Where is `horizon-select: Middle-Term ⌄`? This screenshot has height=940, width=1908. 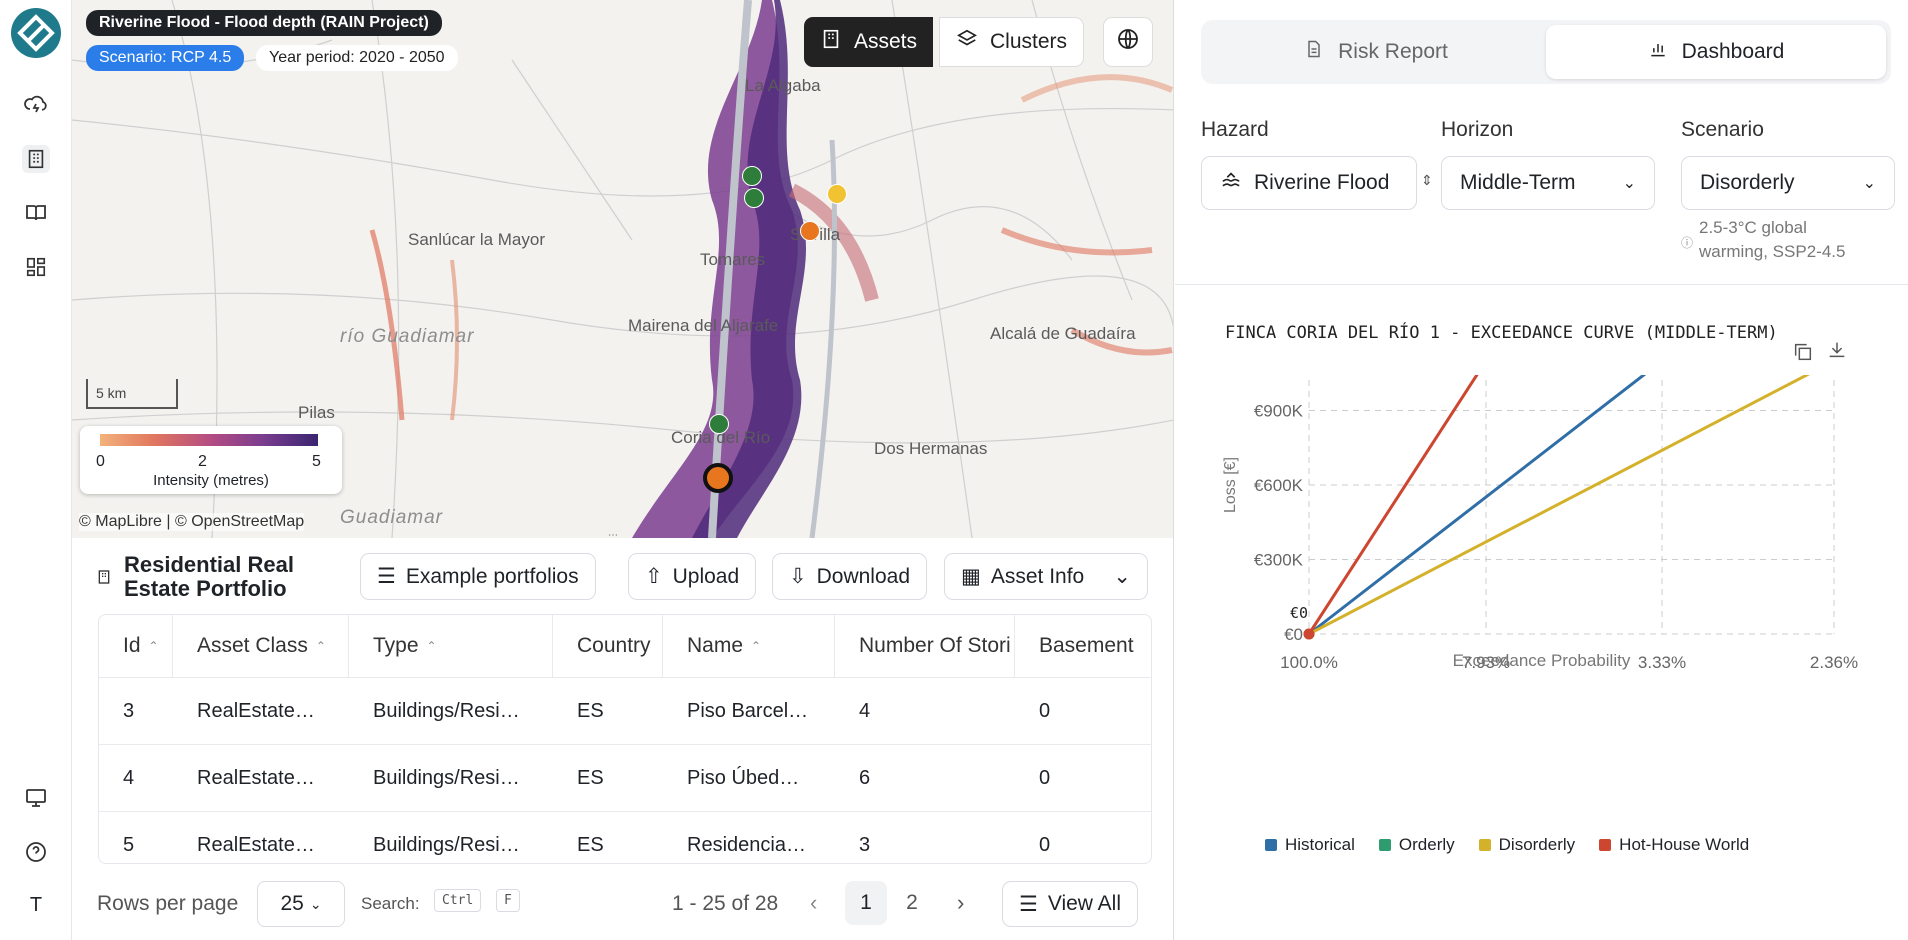 horizon-select: Middle-Term ⌄ is located at coordinates (1548, 183).